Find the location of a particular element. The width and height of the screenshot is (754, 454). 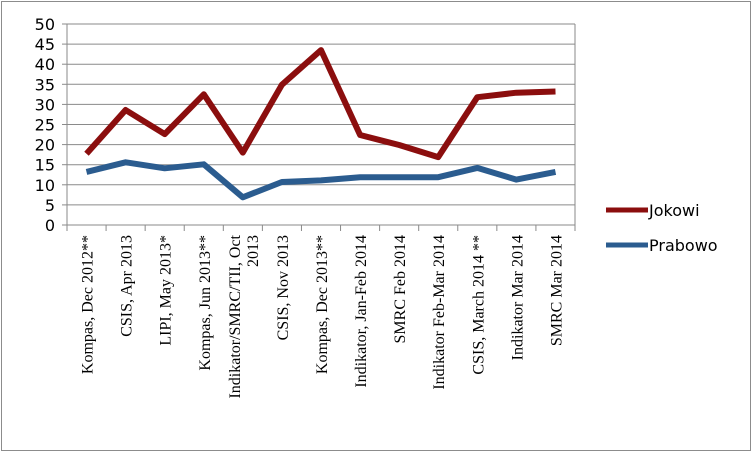

x-tick-label: Kompas, Dec 2013** is located at coordinates (322, 304).